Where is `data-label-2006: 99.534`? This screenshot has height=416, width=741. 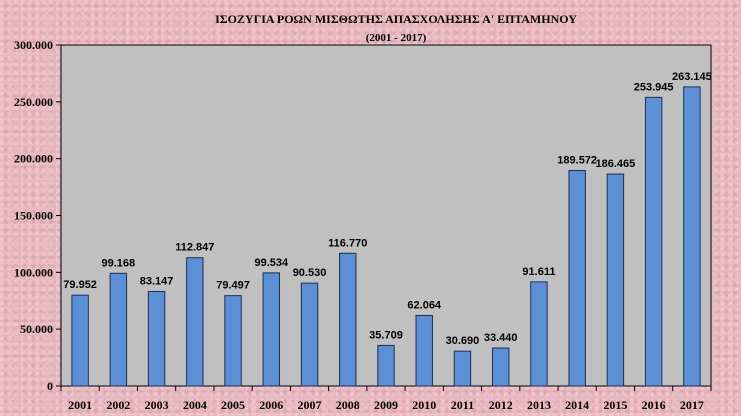 data-label-2006: 99.534 is located at coordinates (271, 263).